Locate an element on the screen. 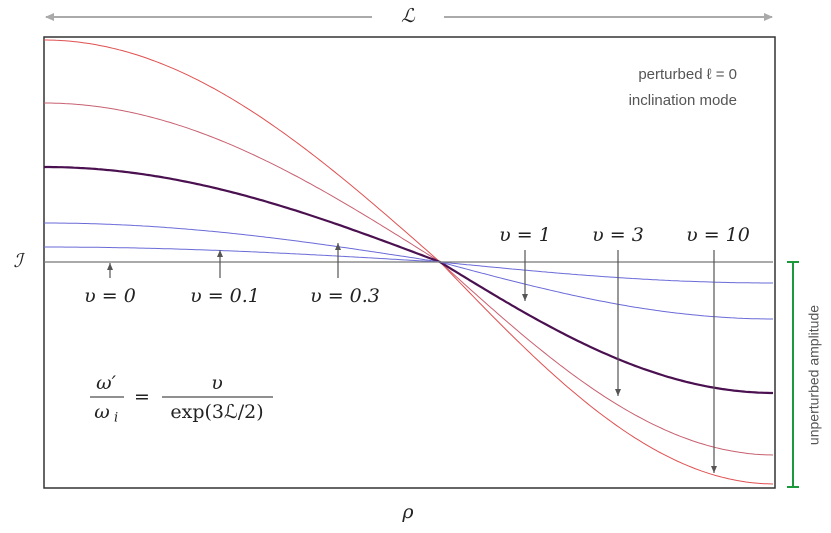 The width and height of the screenshot is (831, 533). formula-part: i is located at coordinates (116, 418).